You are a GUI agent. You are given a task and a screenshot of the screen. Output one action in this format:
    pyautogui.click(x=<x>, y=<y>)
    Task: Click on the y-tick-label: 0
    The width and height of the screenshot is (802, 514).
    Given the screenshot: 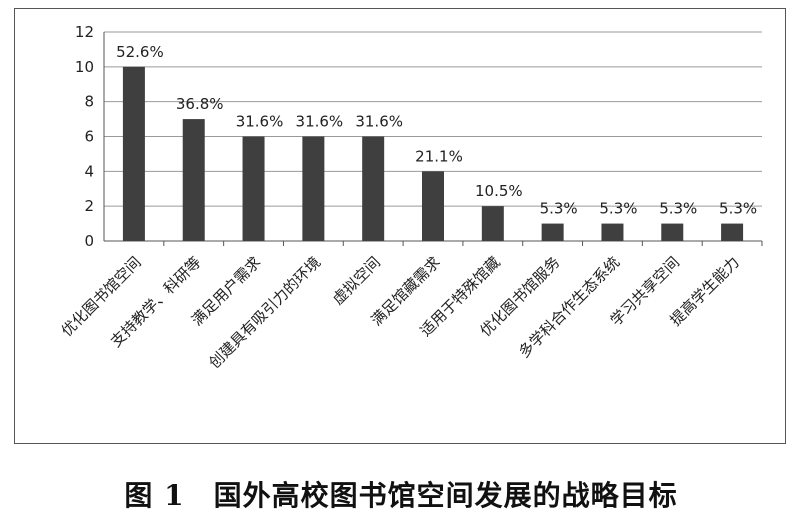 What is the action you would take?
    pyautogui.click(x=89, y=241)
    